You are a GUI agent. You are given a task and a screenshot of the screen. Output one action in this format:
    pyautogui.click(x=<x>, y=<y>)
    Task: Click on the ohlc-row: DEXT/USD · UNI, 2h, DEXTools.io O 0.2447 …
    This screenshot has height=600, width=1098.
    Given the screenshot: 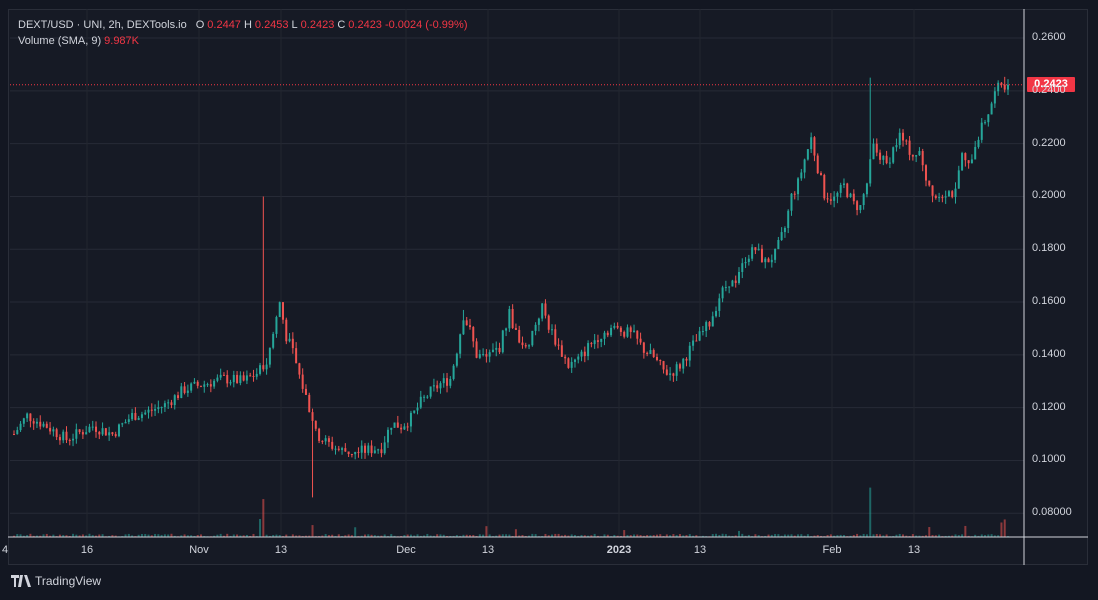 What is the action you would take?
    pyautogui.click(x=242, y=25)
    